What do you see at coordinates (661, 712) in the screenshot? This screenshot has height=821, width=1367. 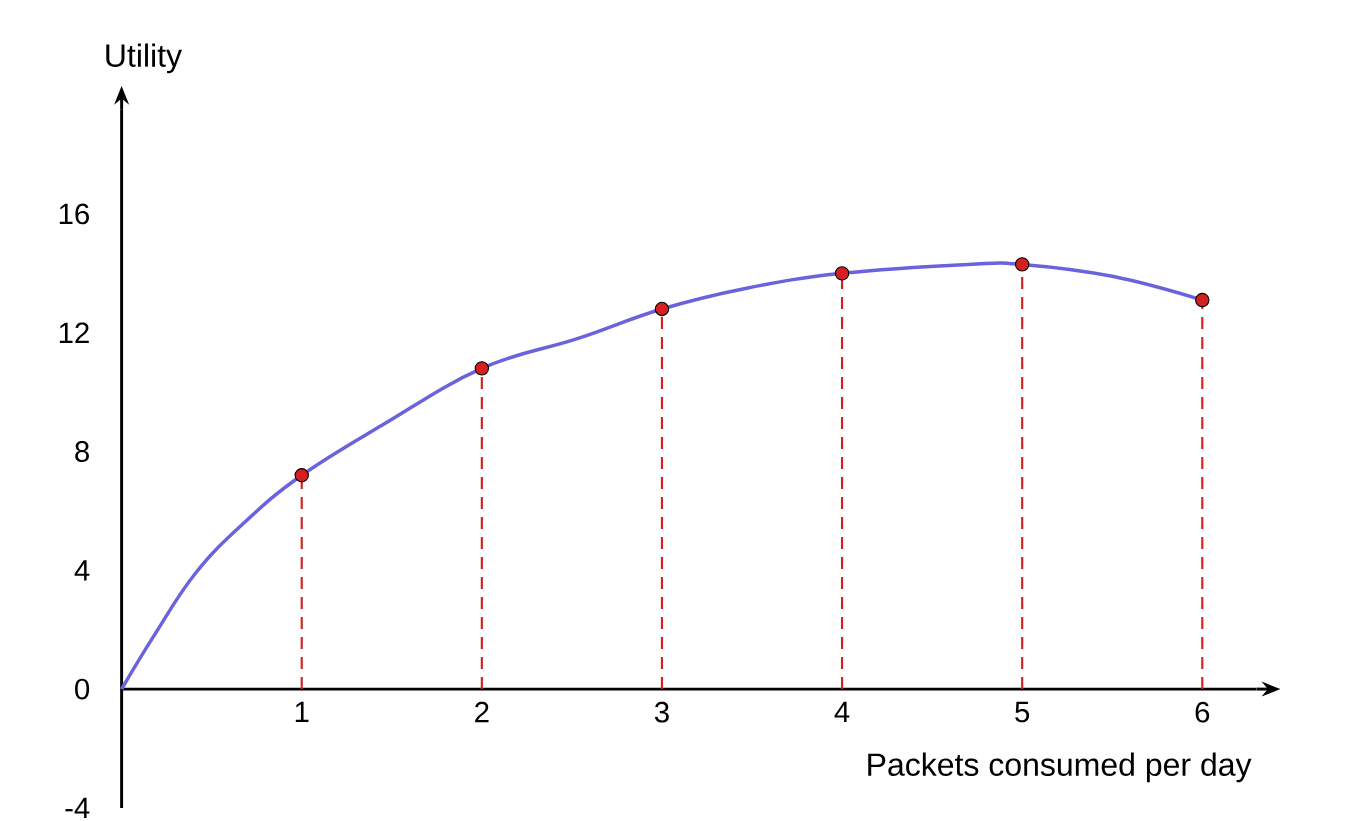 I see `x-tick-label: 3` at bounding box center [661, 712].